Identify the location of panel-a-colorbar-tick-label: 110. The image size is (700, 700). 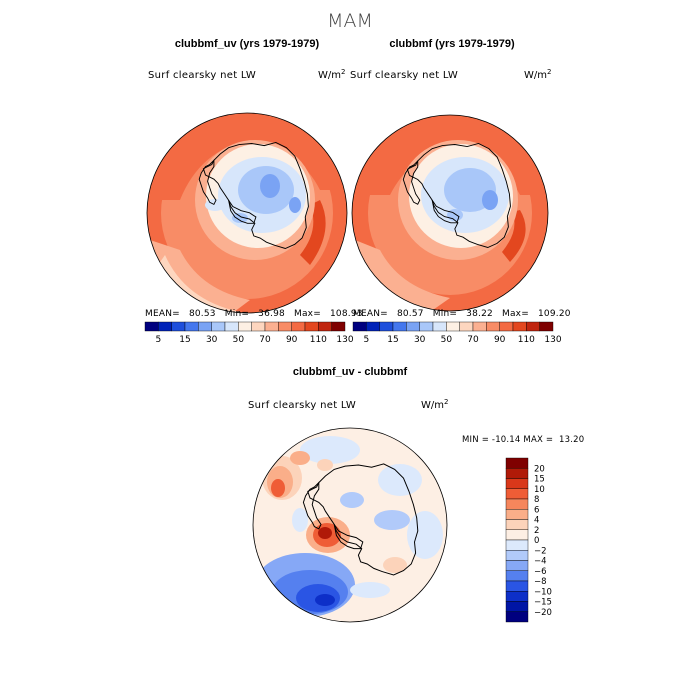
(318, 340).